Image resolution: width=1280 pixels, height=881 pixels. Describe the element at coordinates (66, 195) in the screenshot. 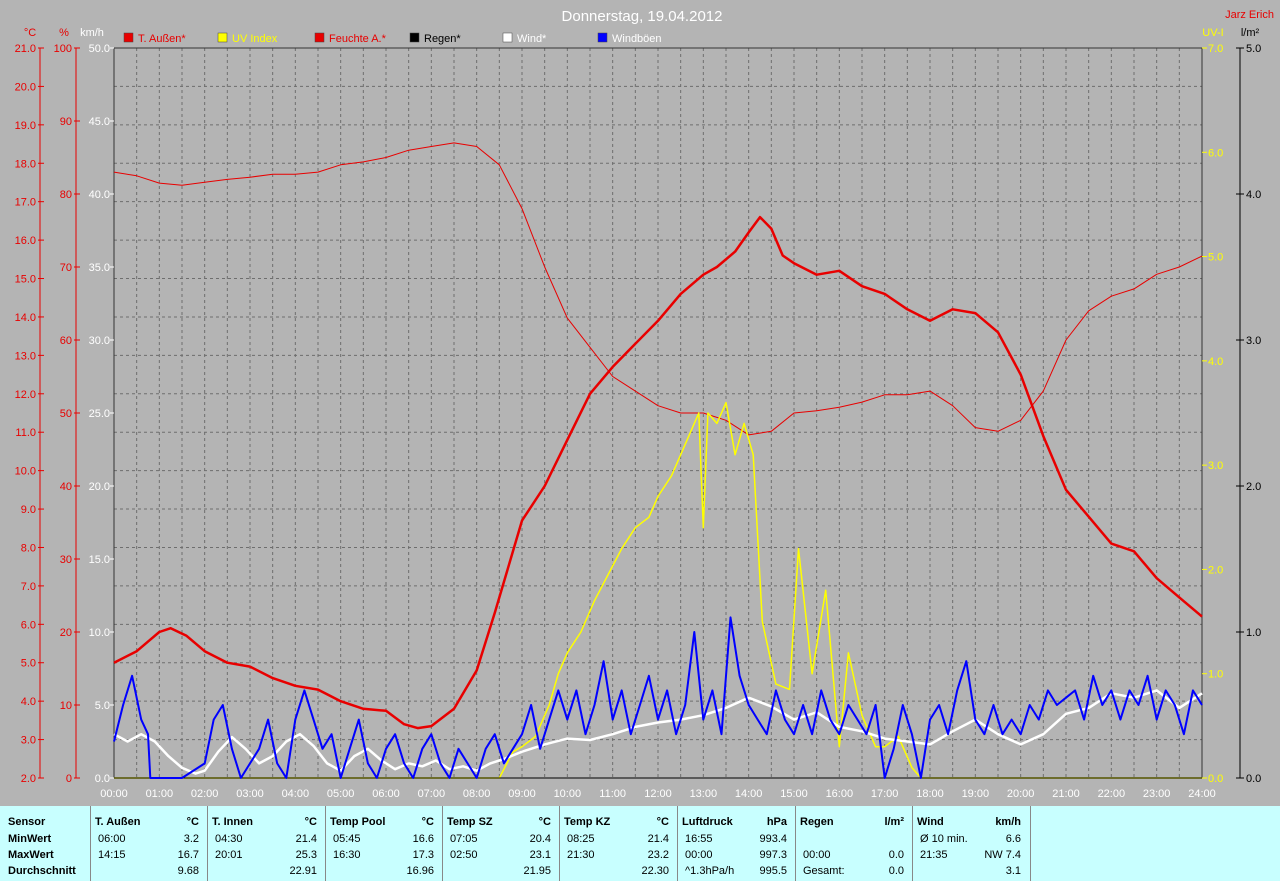

I see `humidity-tick-label: 80` at that location.